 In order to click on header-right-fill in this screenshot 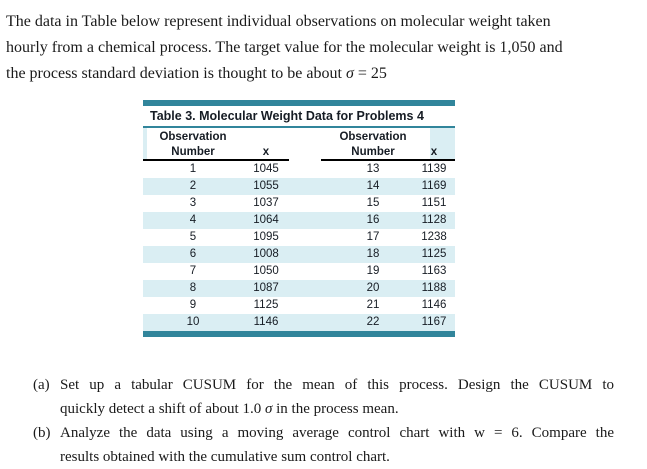, I will do `click(442, 144)`.